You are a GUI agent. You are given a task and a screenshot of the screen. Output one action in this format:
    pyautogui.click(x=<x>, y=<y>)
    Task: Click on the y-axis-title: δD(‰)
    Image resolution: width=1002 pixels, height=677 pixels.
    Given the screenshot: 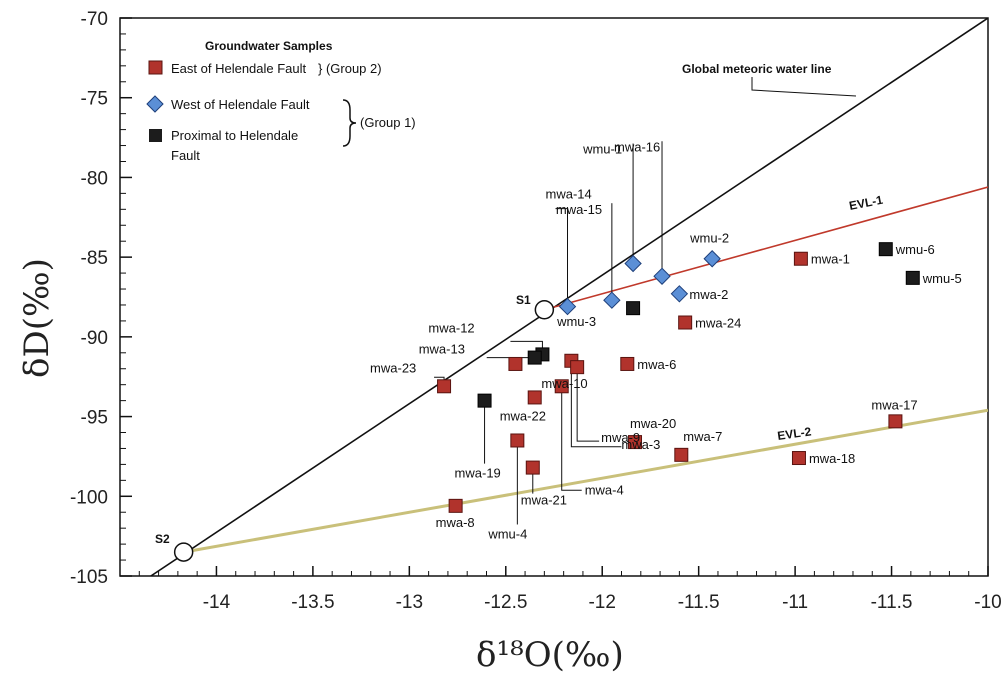 What is the action you would take?
    pyautogui.click(x=37, y=318)
    